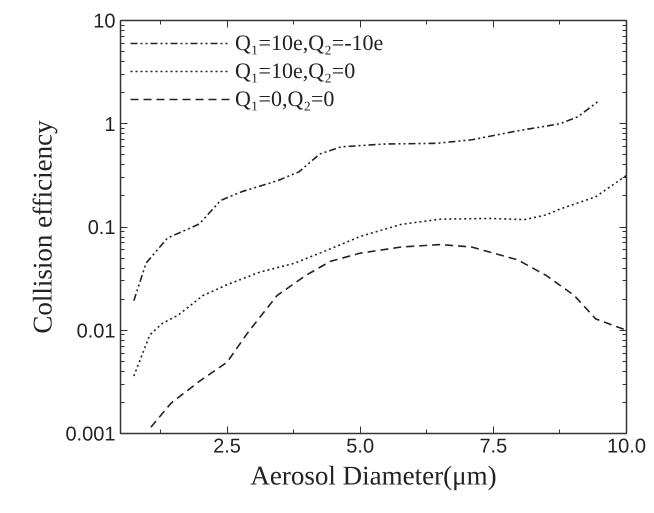 This screenshot has width=654, height=513. What do you see at coordinates (104, 21) in the screenshot?
I see `y-tick-label: 10` at bounding box center [104, 21].